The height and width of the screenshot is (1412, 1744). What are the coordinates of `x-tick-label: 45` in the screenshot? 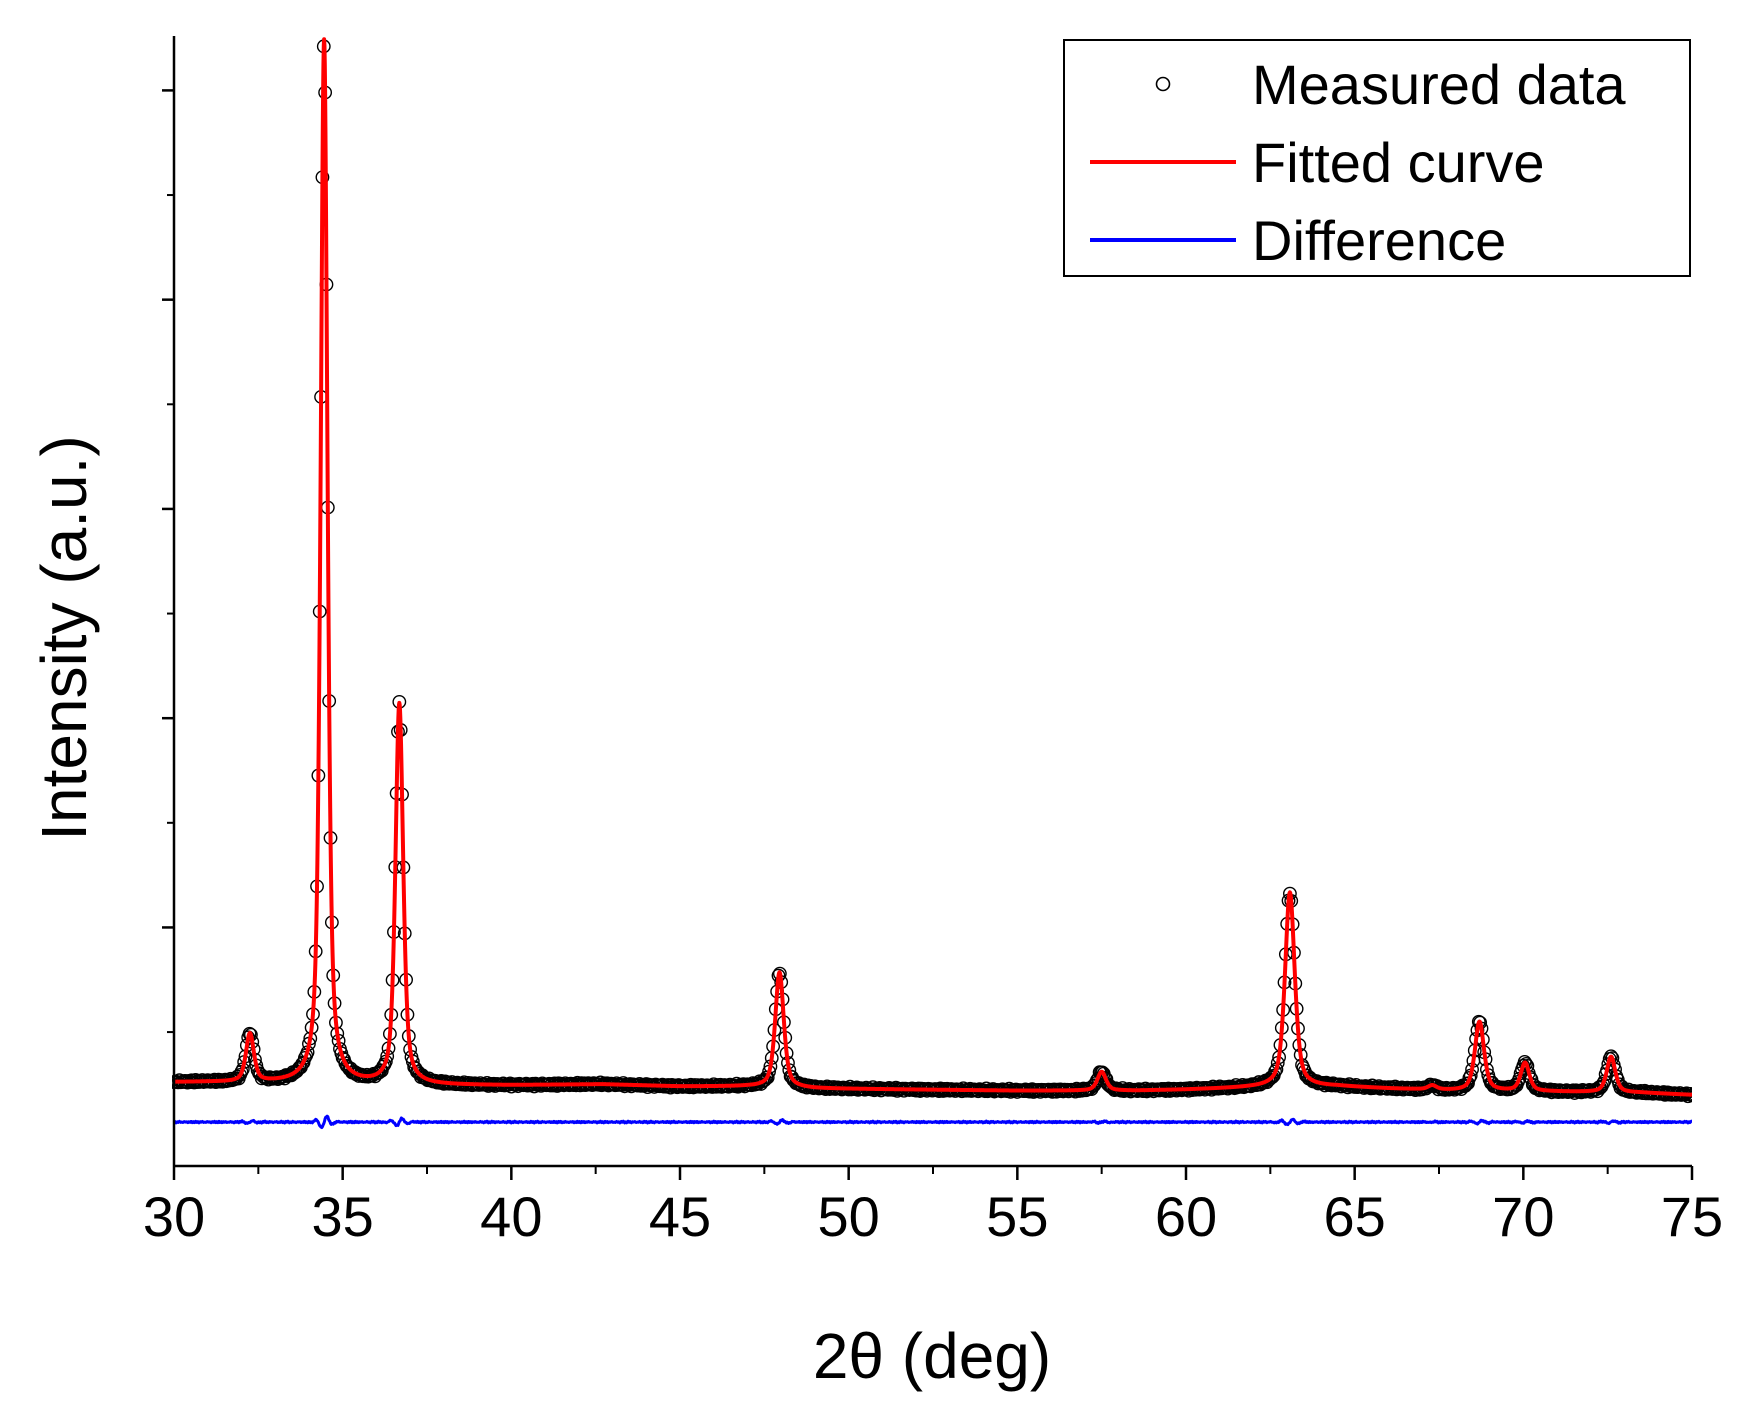 It's located at (680, 1216).